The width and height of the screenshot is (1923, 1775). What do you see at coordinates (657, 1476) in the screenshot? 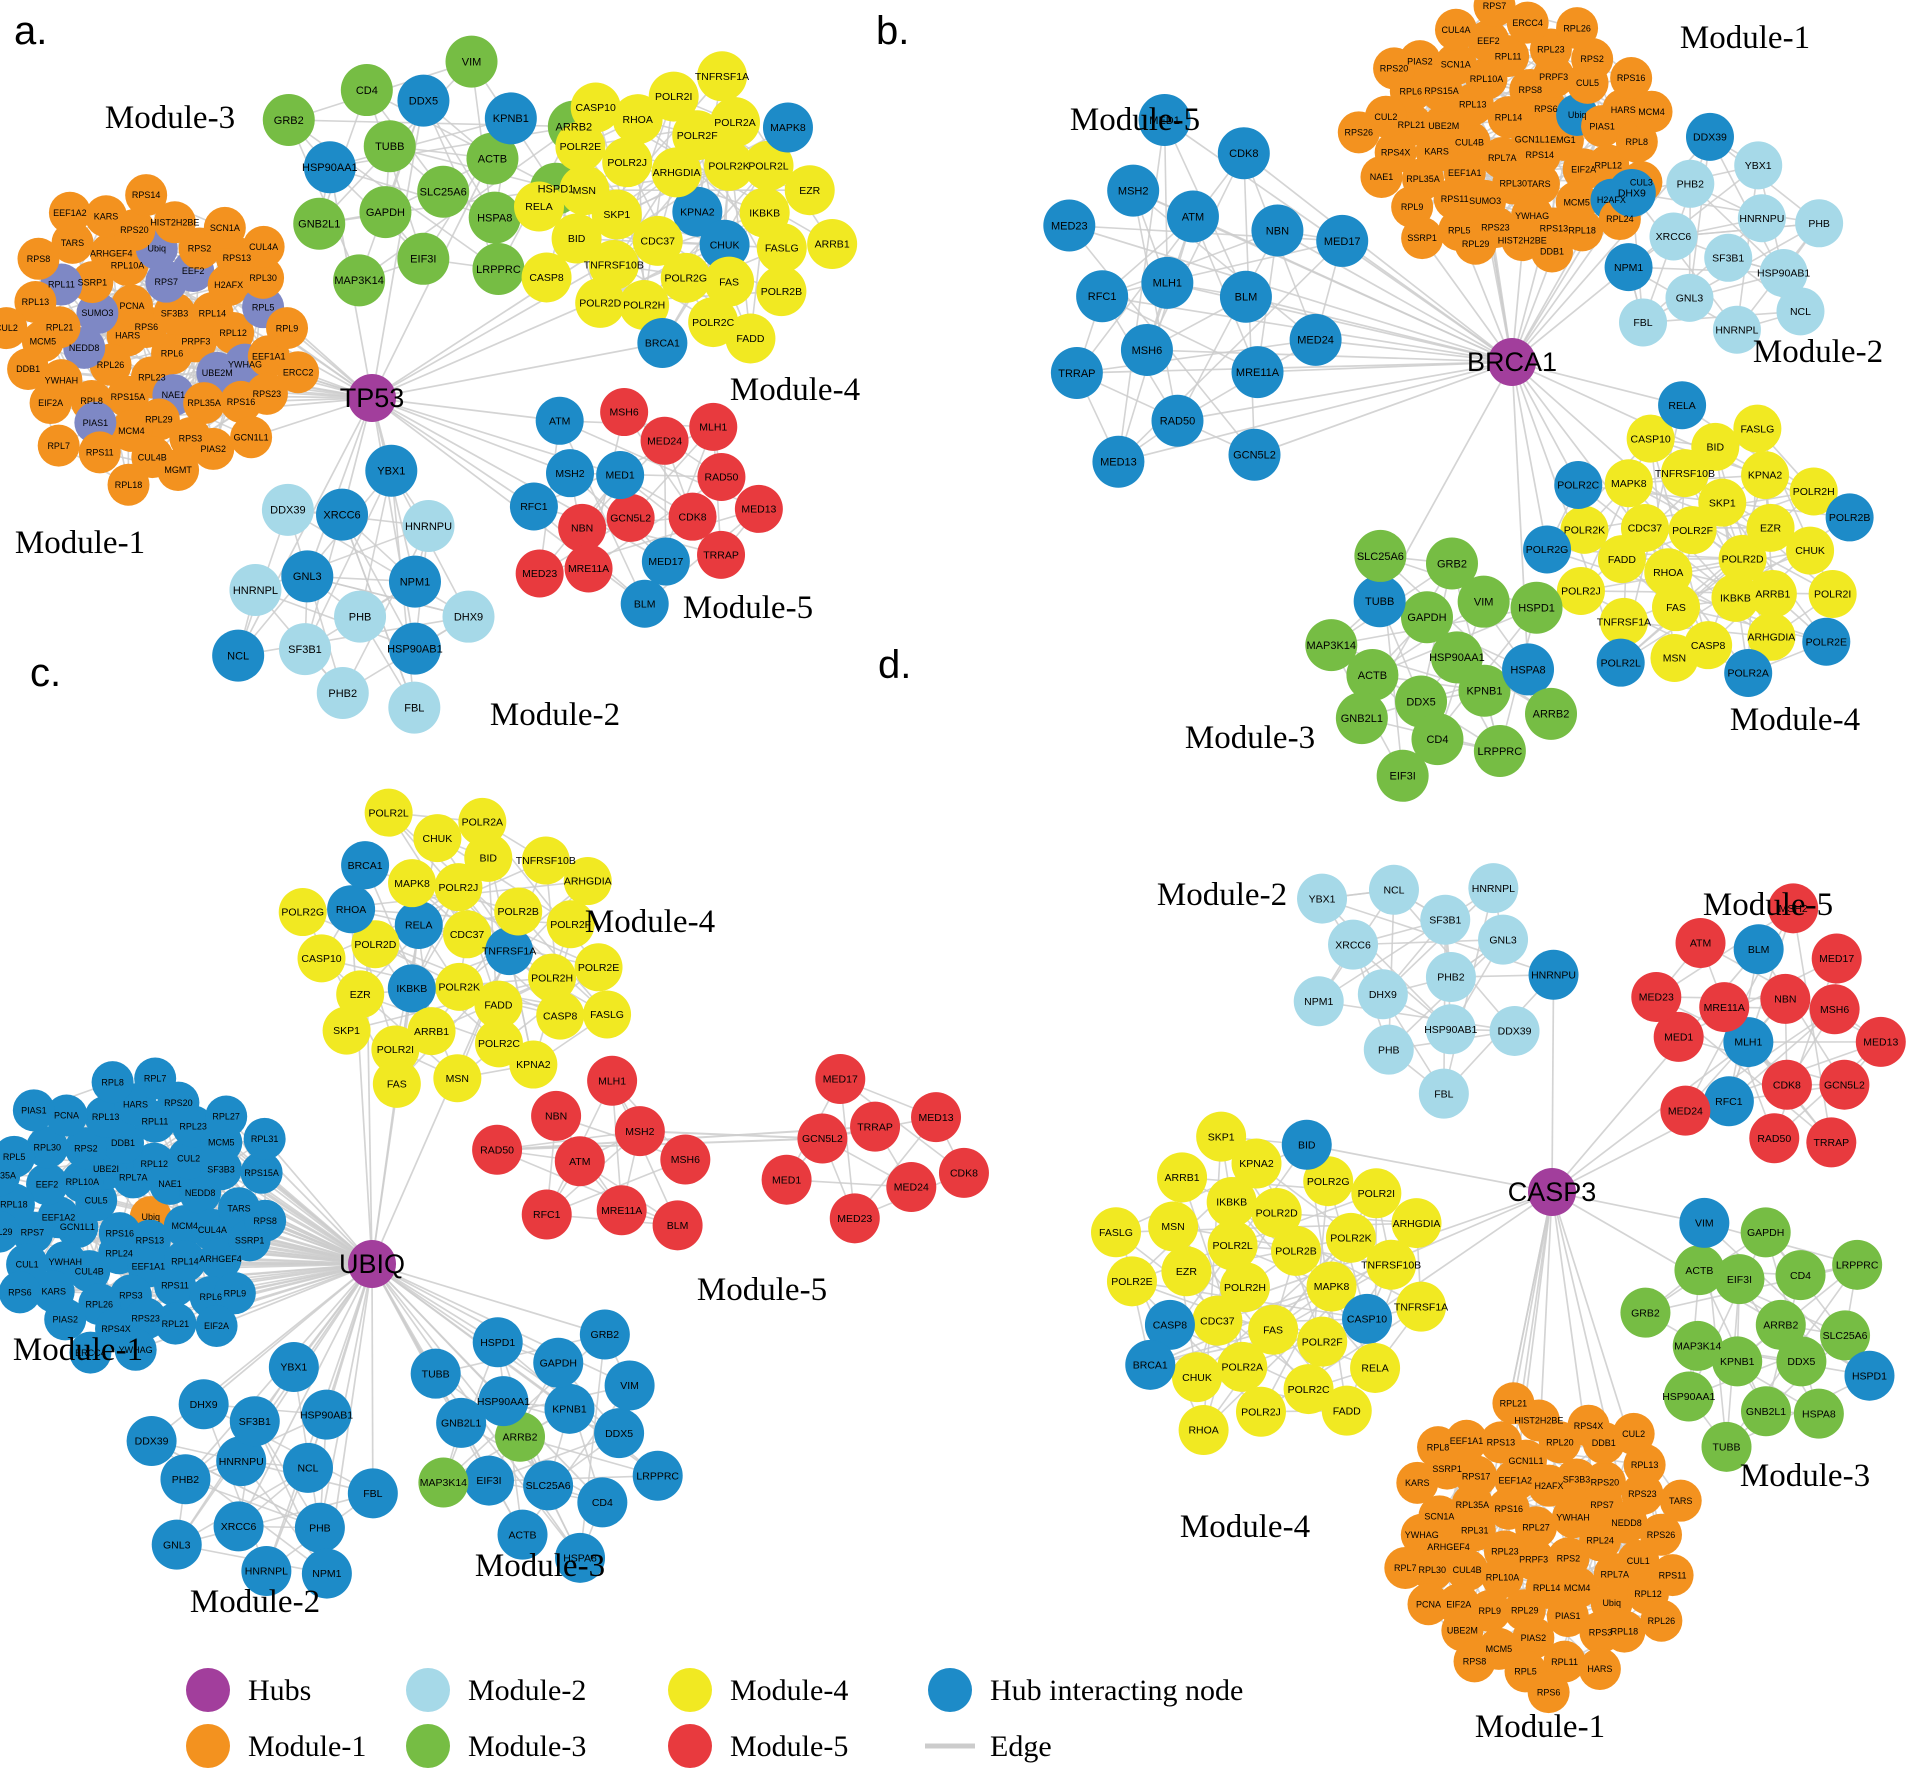
I see `node-label: LRPPRC` at bounding box center [657, 1476].